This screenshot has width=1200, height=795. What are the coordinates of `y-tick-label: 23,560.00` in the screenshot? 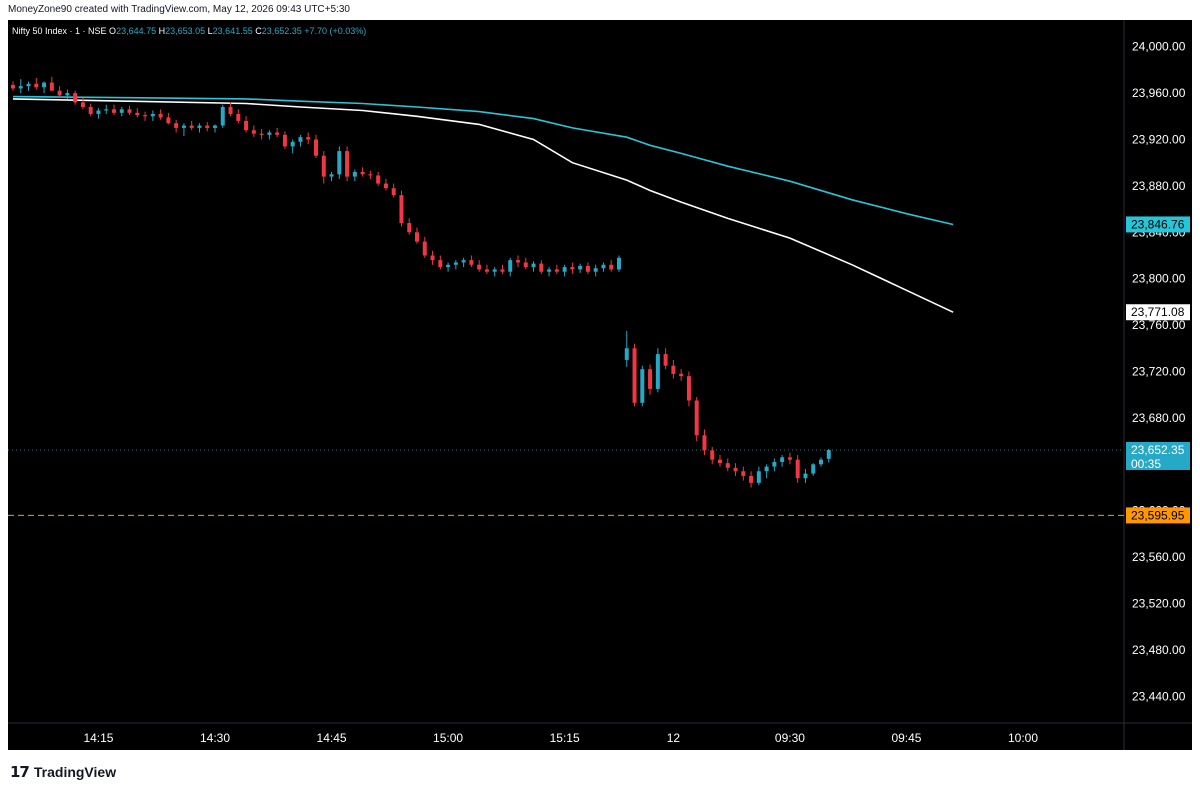 It's located at (1159, 557).